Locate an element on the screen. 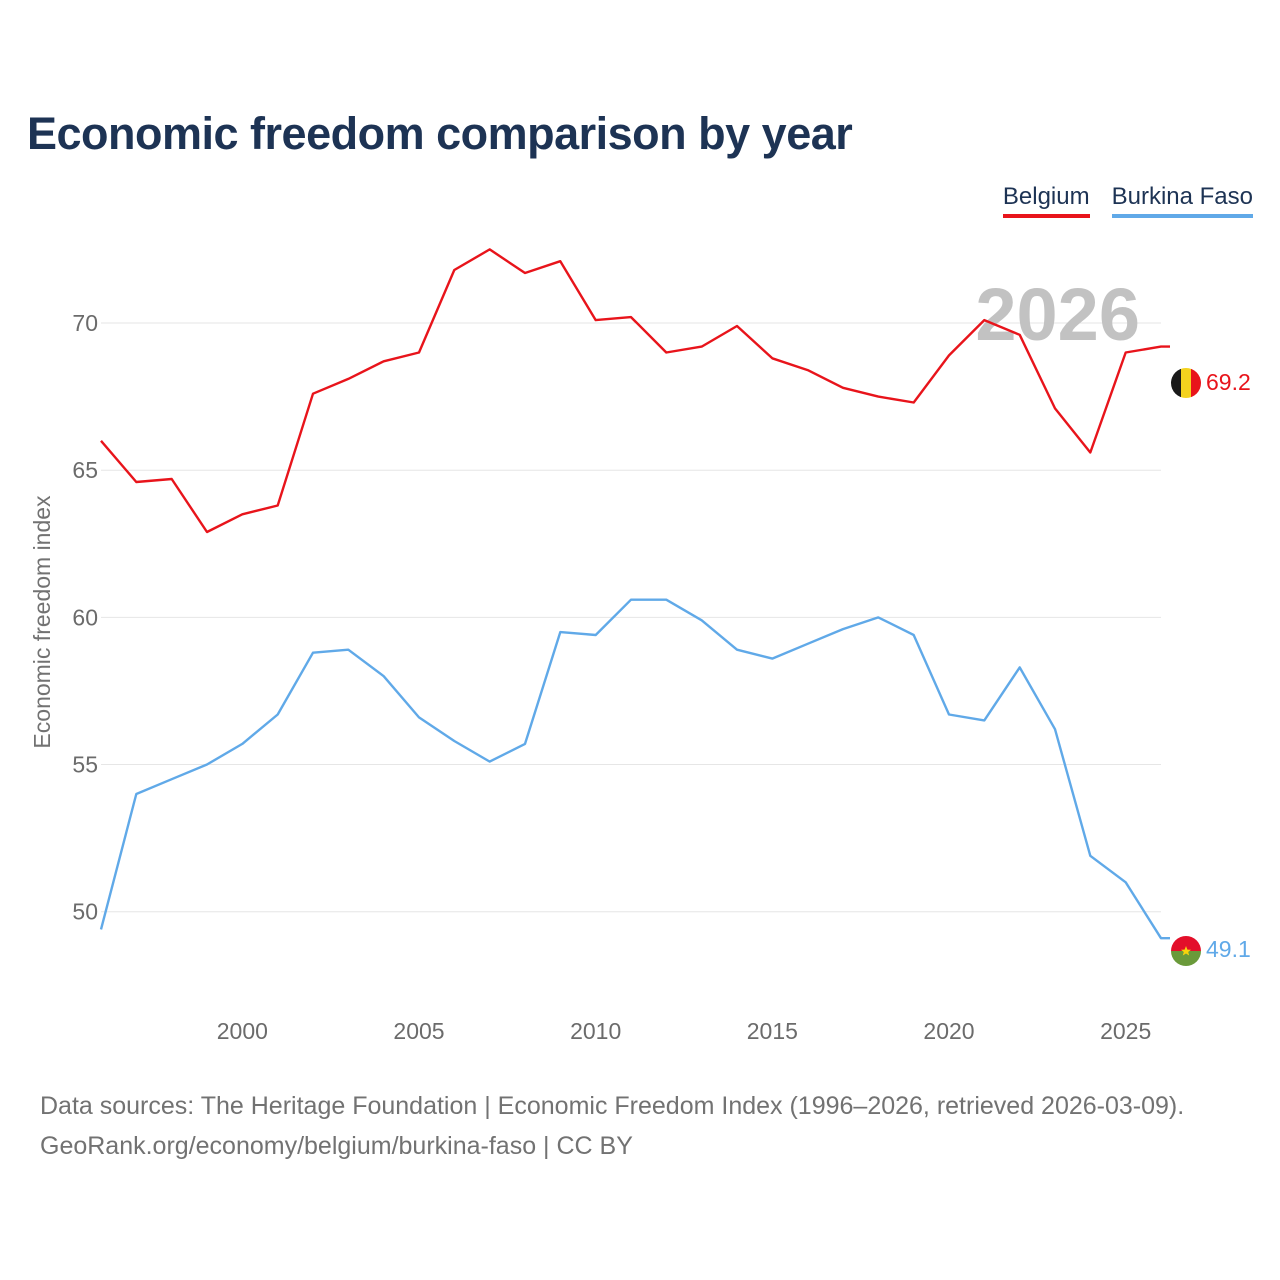 This screenshot has height=1280, width=1280. y-tick-label: 60 is located at coordinates (85, 617).